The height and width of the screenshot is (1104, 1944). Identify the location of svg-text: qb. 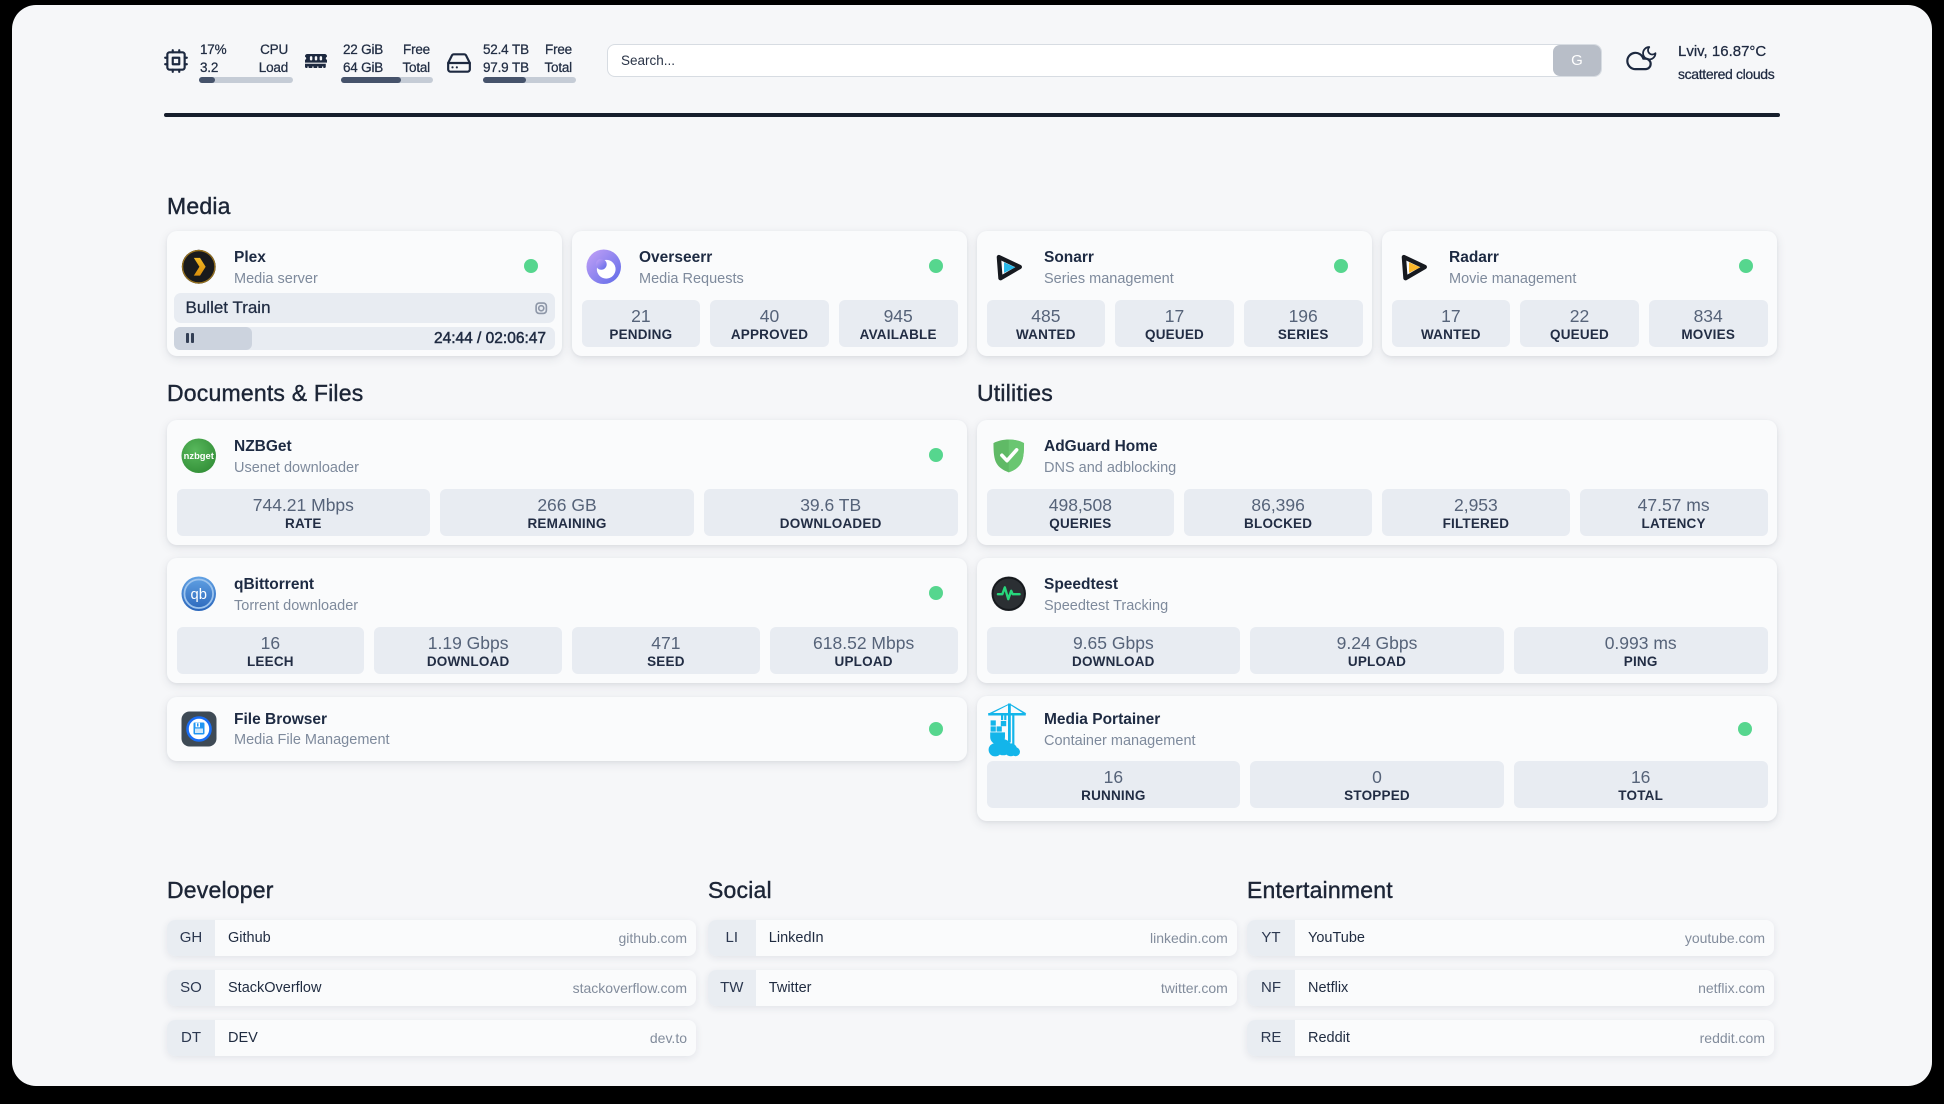
(199, 595).